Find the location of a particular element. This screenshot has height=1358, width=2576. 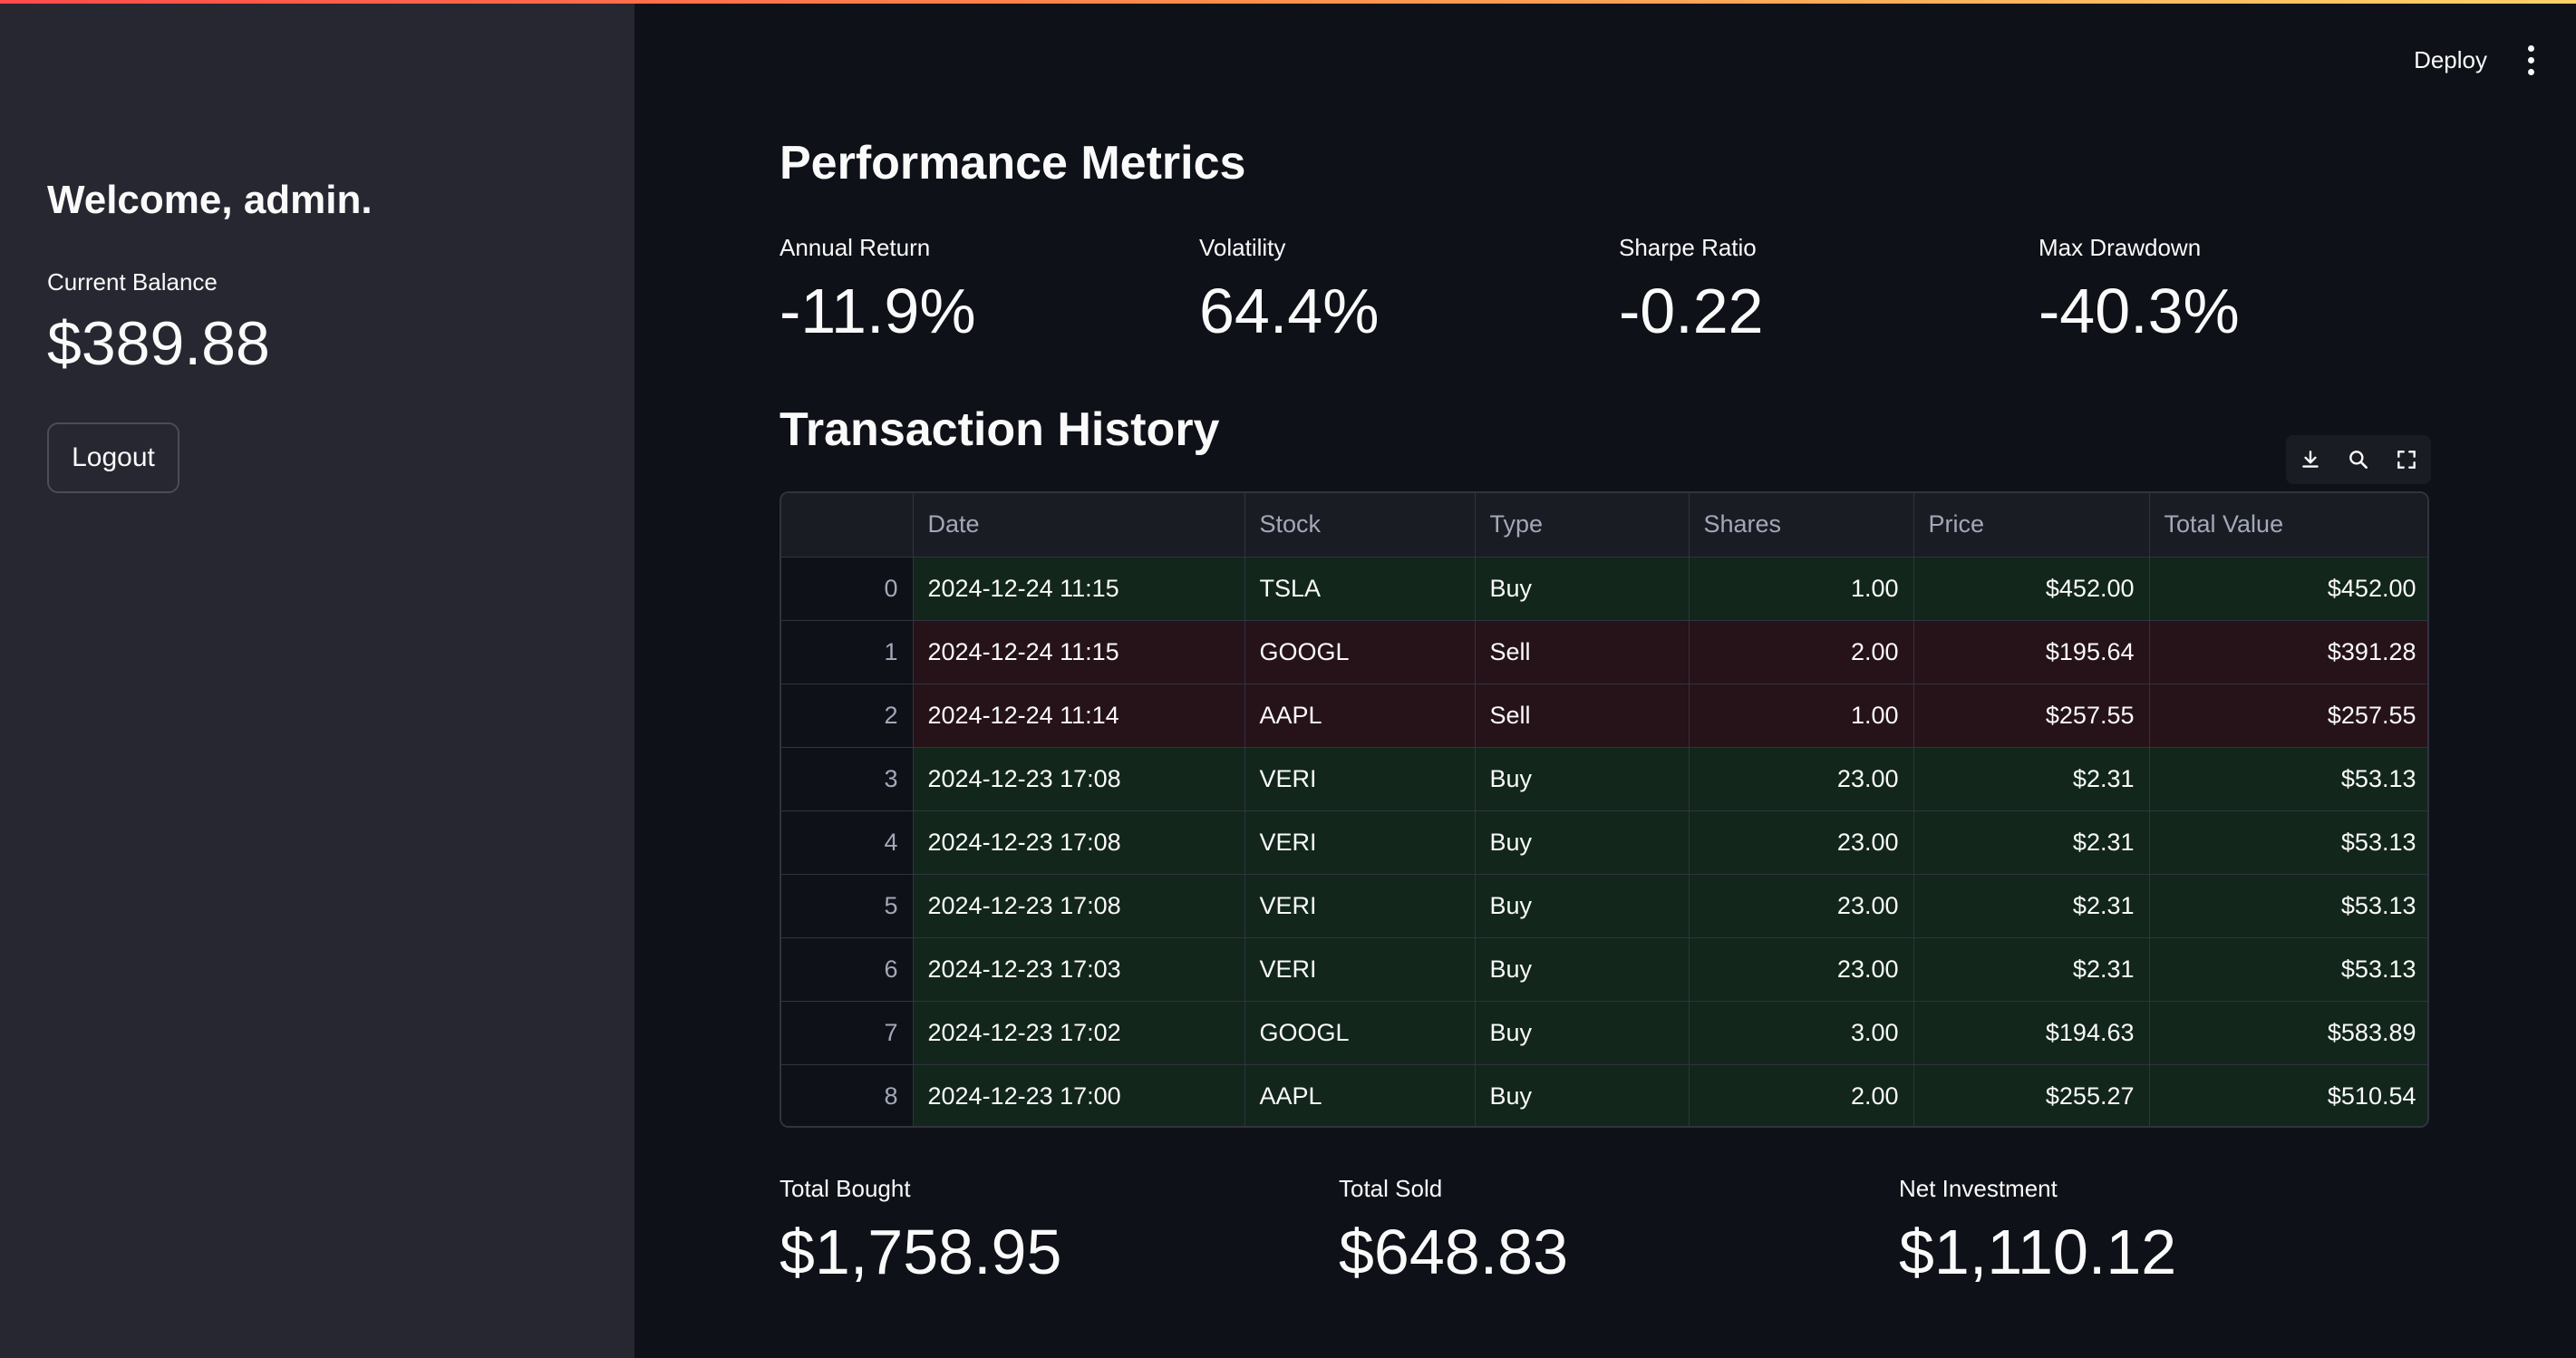

welcome-heading: Welcome, admin. is located at coordinates (210, 200).